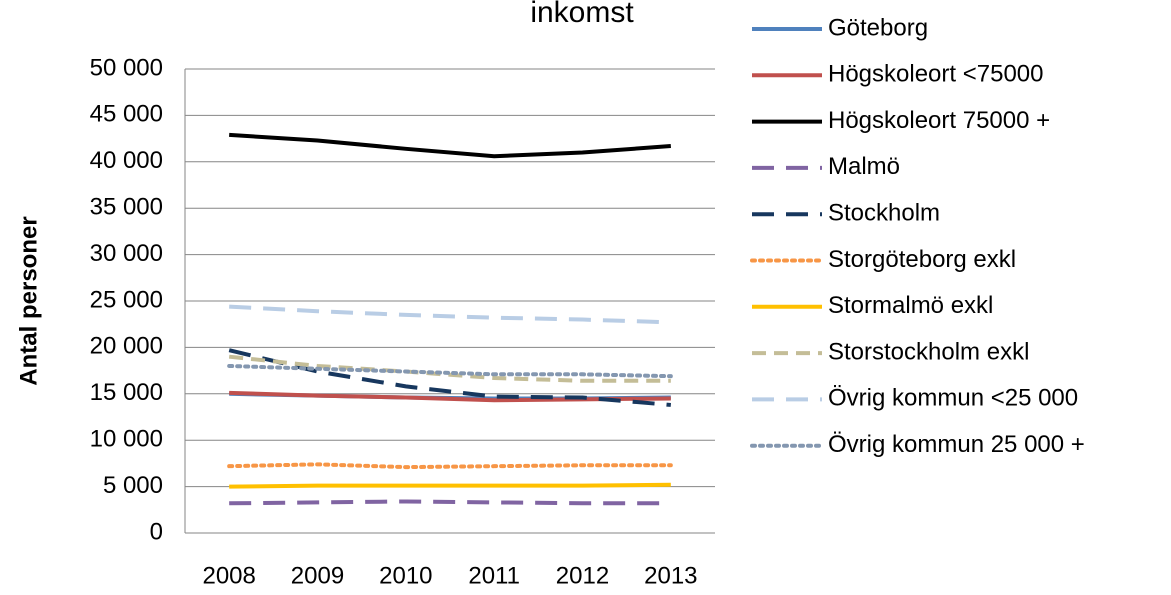 This screenshot has height=595, width=1171. Describe the element at coordinates (956, 444) in the screenshot. I see `legend-label: Övrig kommun 25 000 +` at that location.